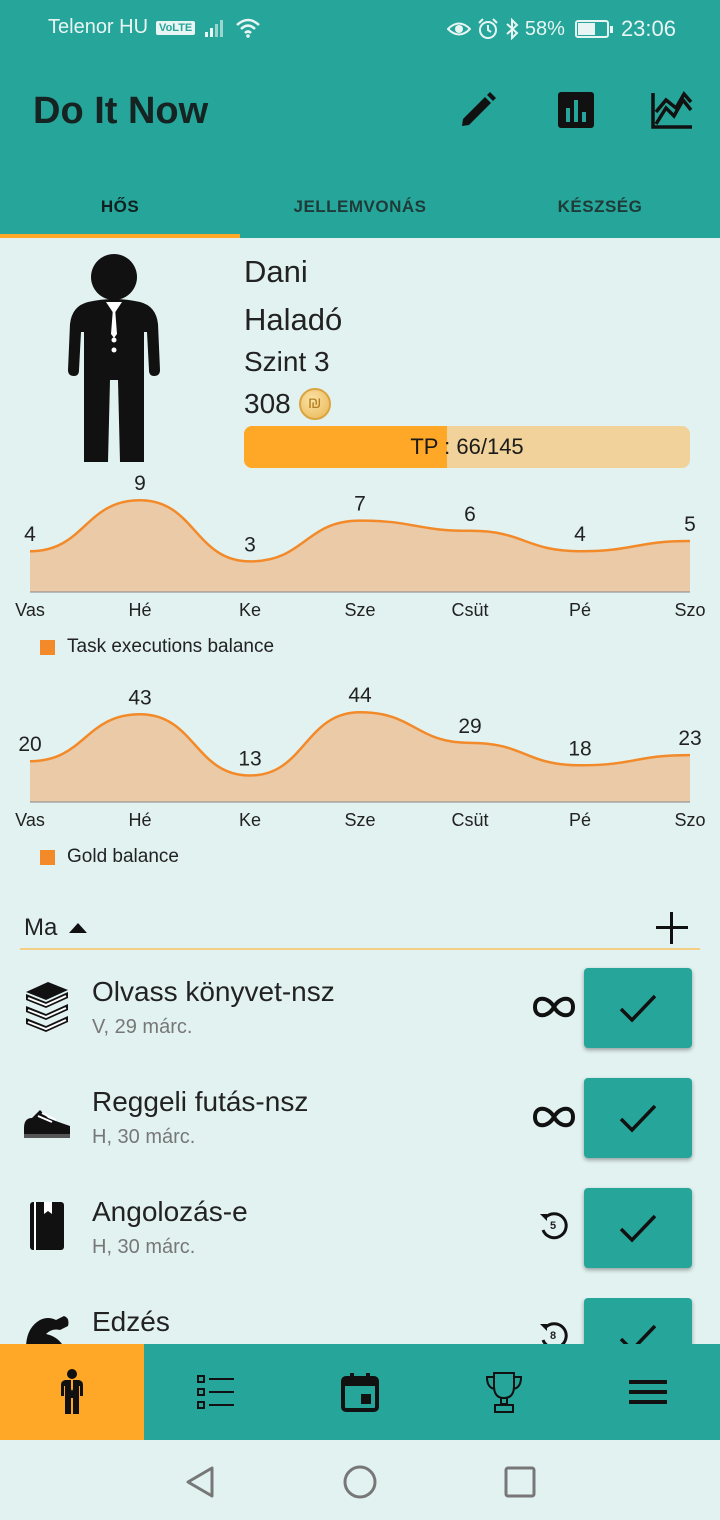 This screenshot has height=1520, width=720. What do you see at coordinates (157, 647) in the screenshot?
I see `chart-legend: Task executions balance` at bounding box center [157, 647].